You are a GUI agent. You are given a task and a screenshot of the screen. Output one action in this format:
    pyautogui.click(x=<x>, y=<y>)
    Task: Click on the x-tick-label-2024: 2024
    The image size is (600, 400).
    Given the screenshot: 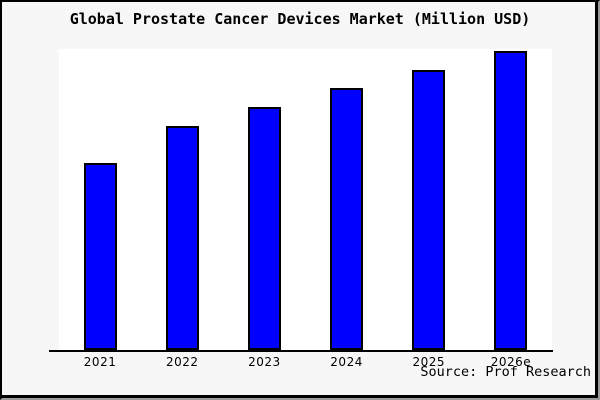 What is the action you would take?
    pyautogui.click(x=346, y=362)
    